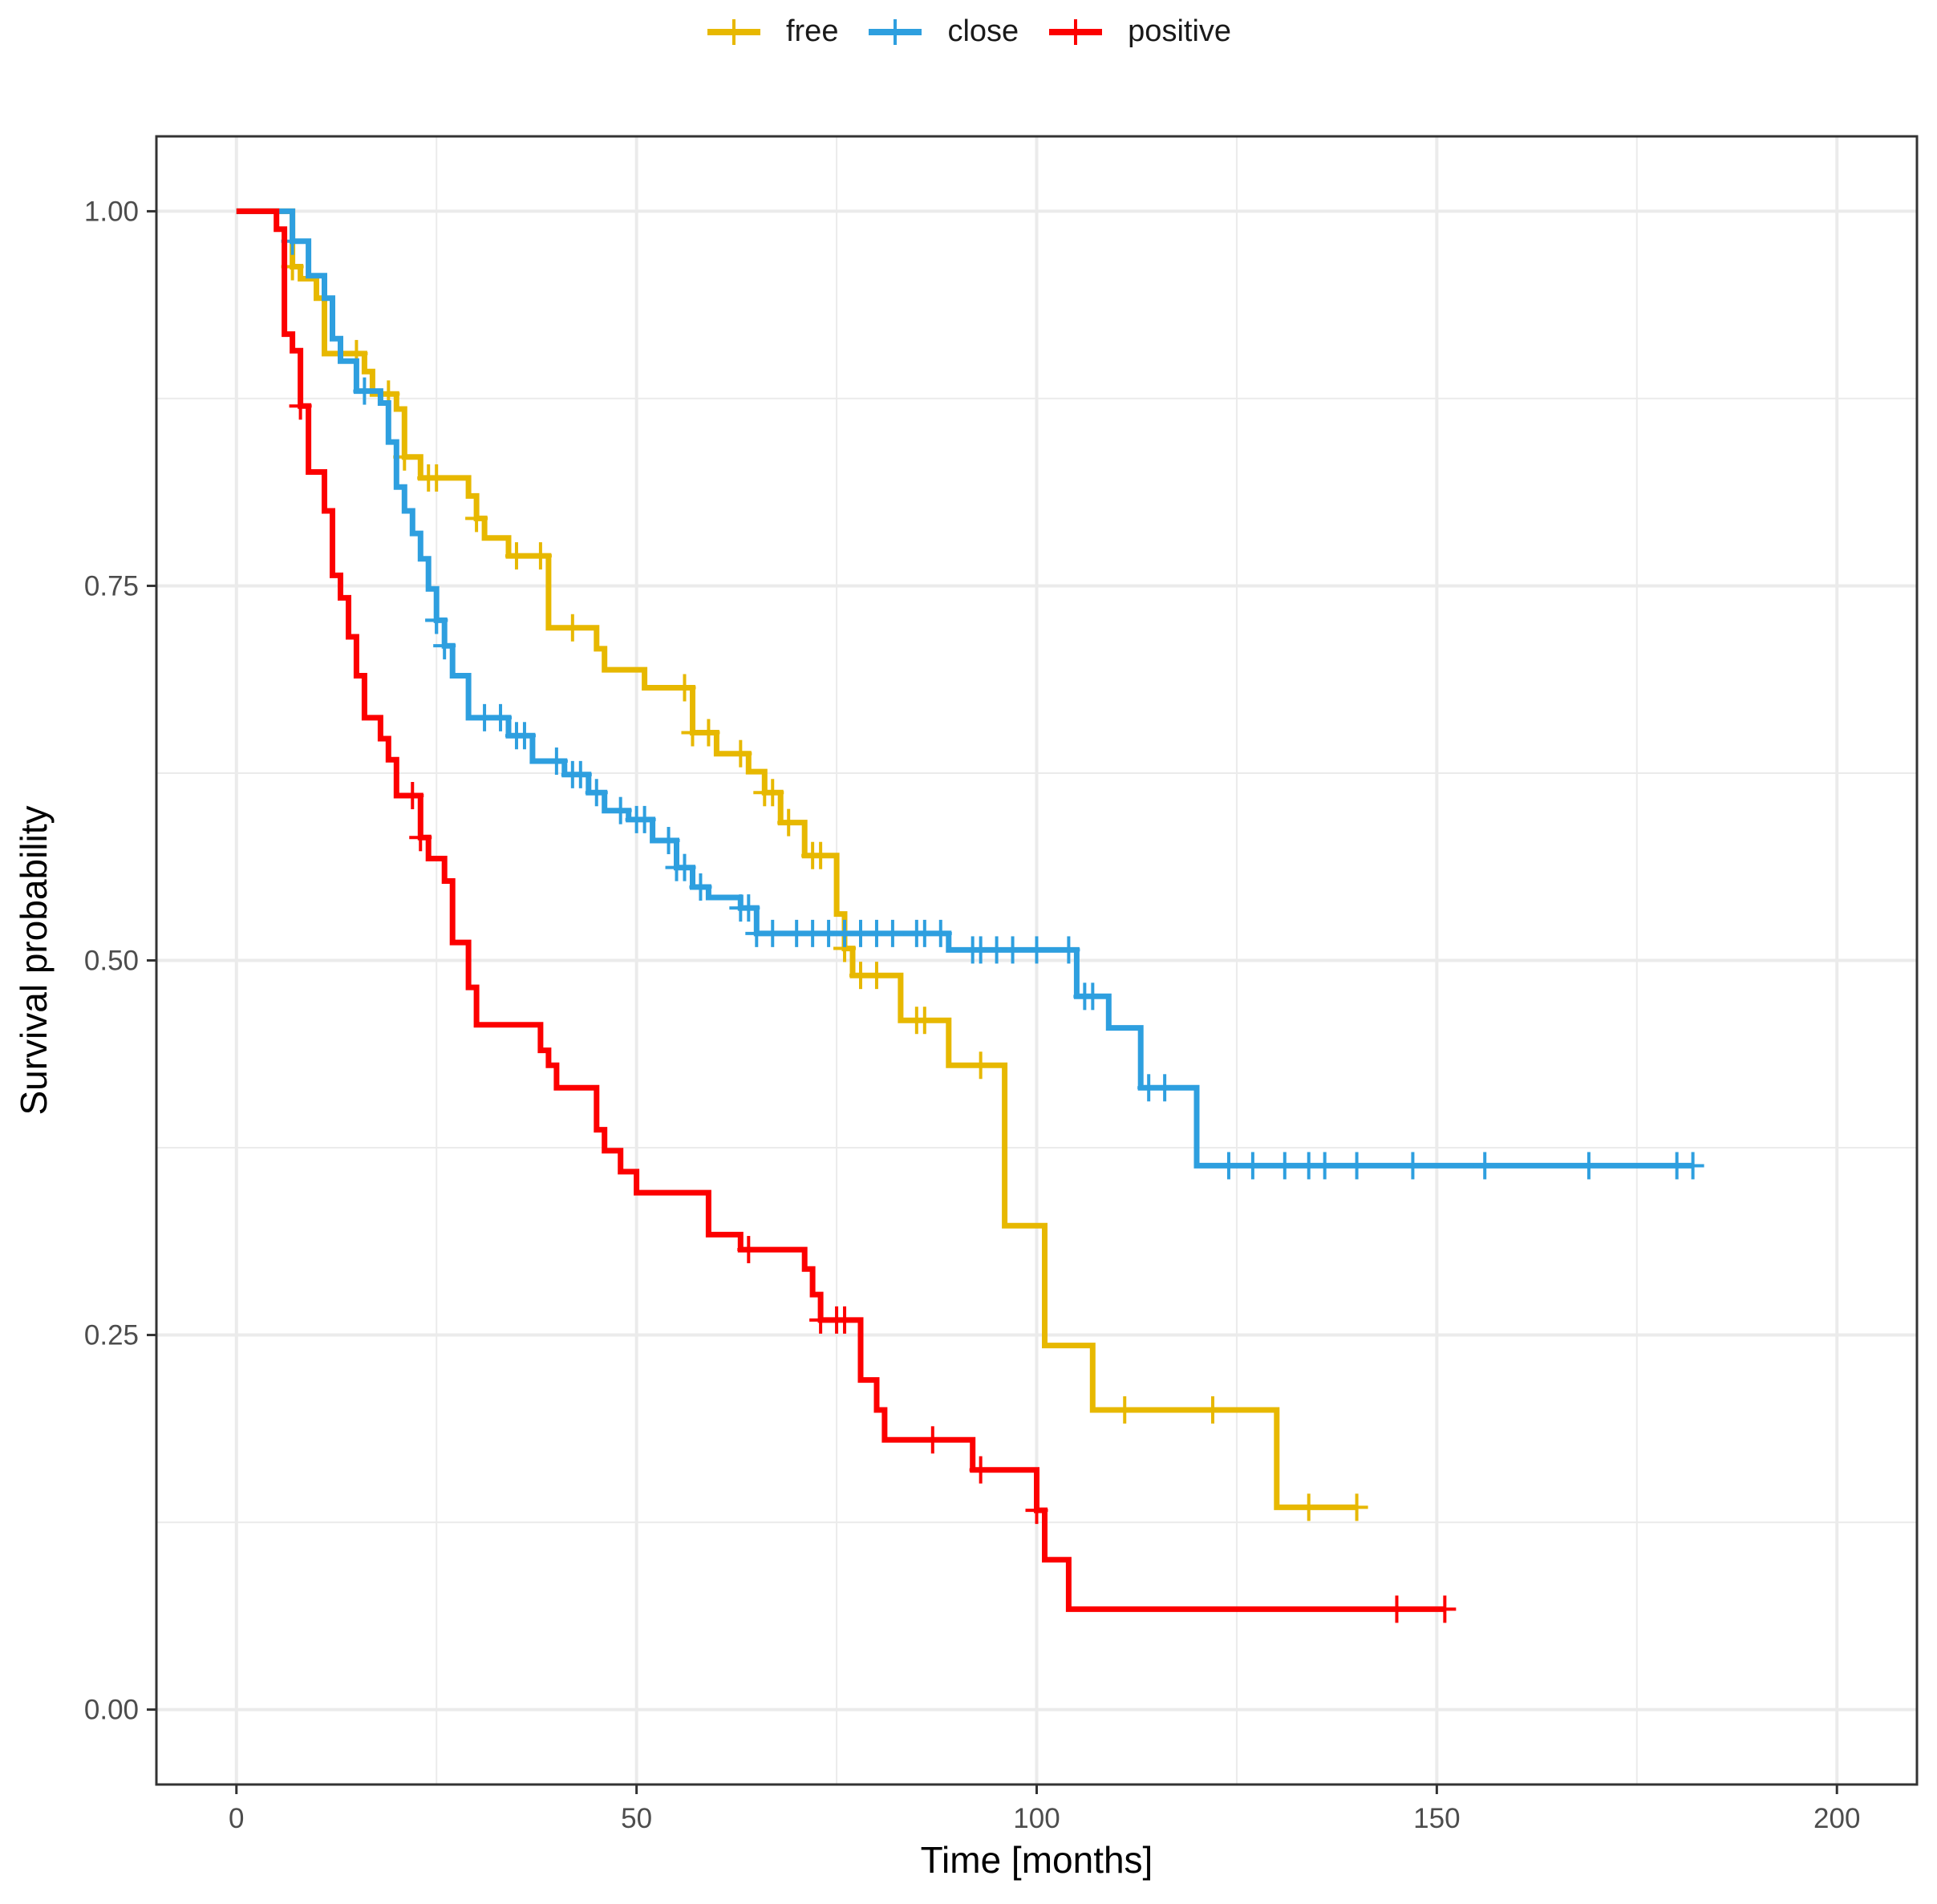 The image size is (1937, 1904). What do you see at coordinates (1036, 1818) in the screenshot?
I see `x-tick-label: 100` at bounding box center [1036, 1818].